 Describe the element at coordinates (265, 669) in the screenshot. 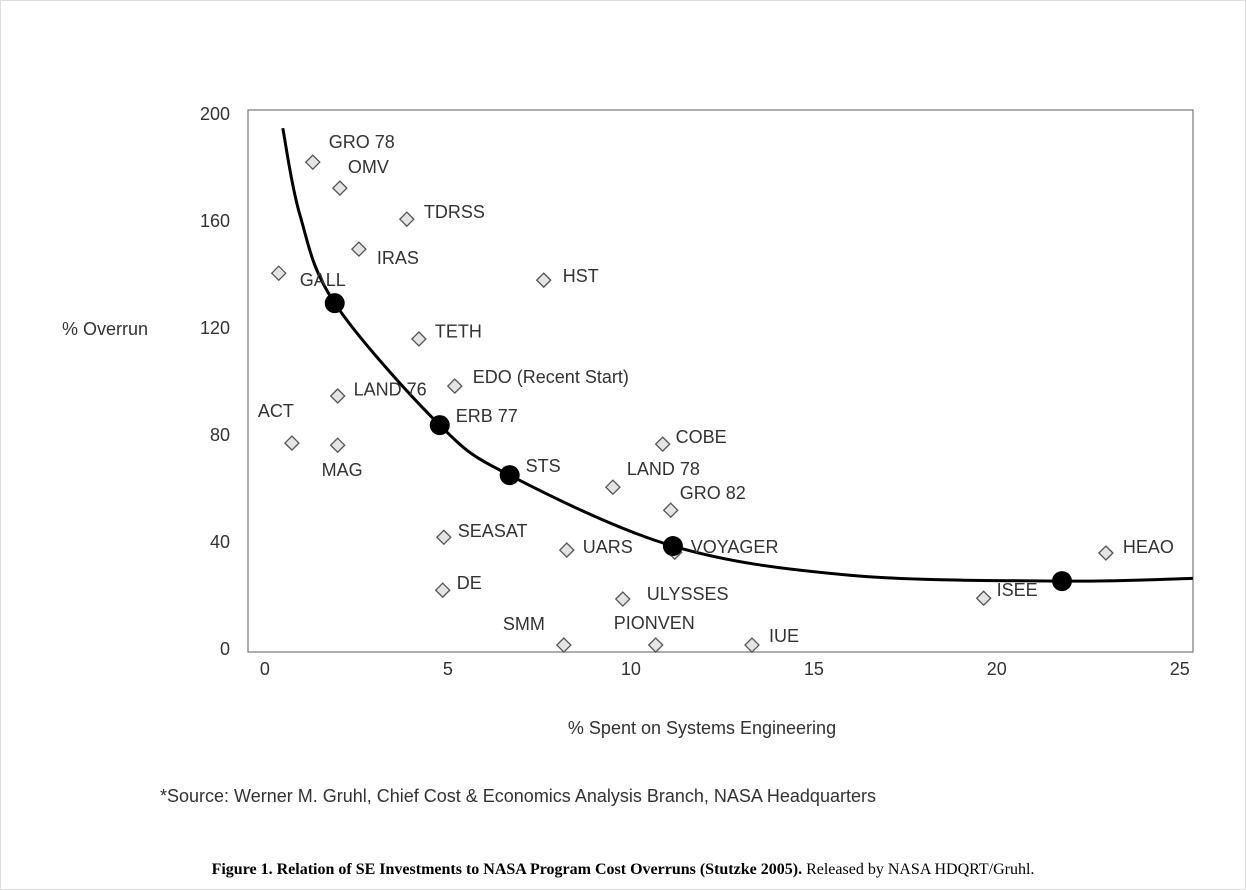

I see `x-tick-label: 0` at that location.